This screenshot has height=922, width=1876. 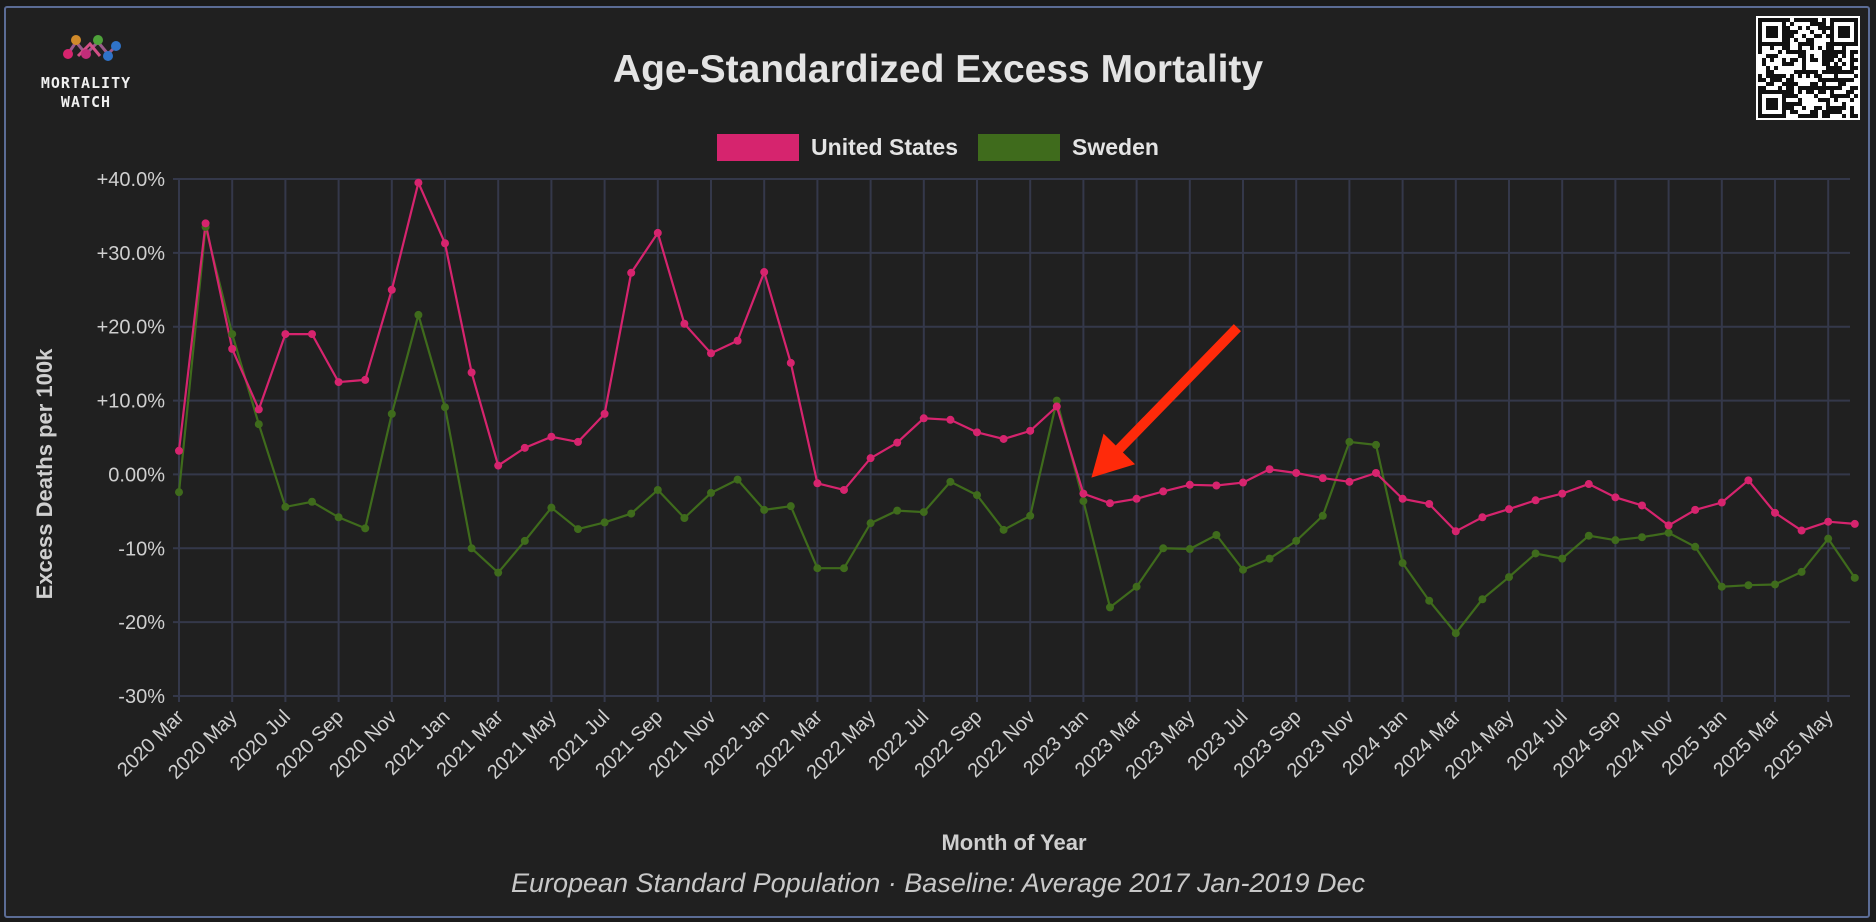 What do you see at coordinates (1068, 147) in the screenshot?
I see `legend-item-sweden: Sweden` at bounding box center [1068, 147].